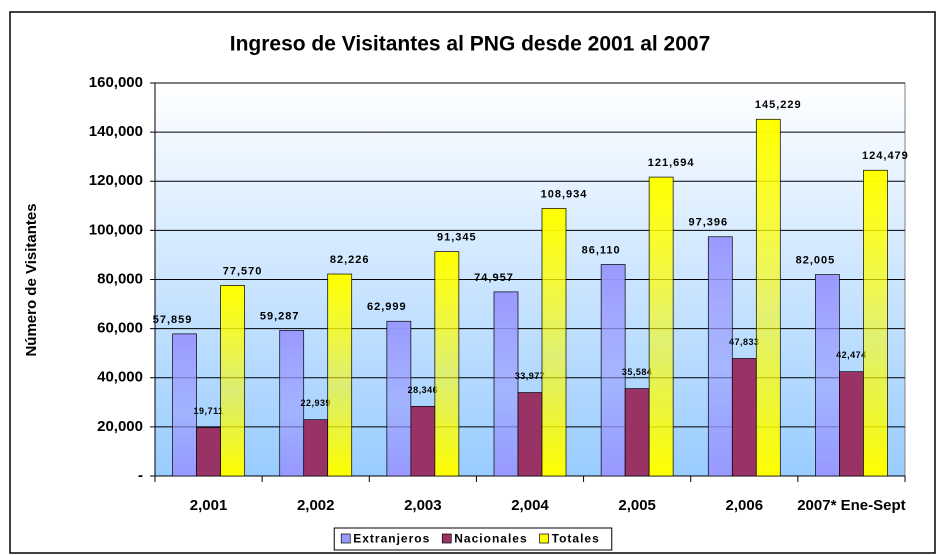 The height and width of the screenshot is (555, 946). Describe the element at coordinates (209, 411) in the screenshot. I see `value-label: 19,711` at that location.